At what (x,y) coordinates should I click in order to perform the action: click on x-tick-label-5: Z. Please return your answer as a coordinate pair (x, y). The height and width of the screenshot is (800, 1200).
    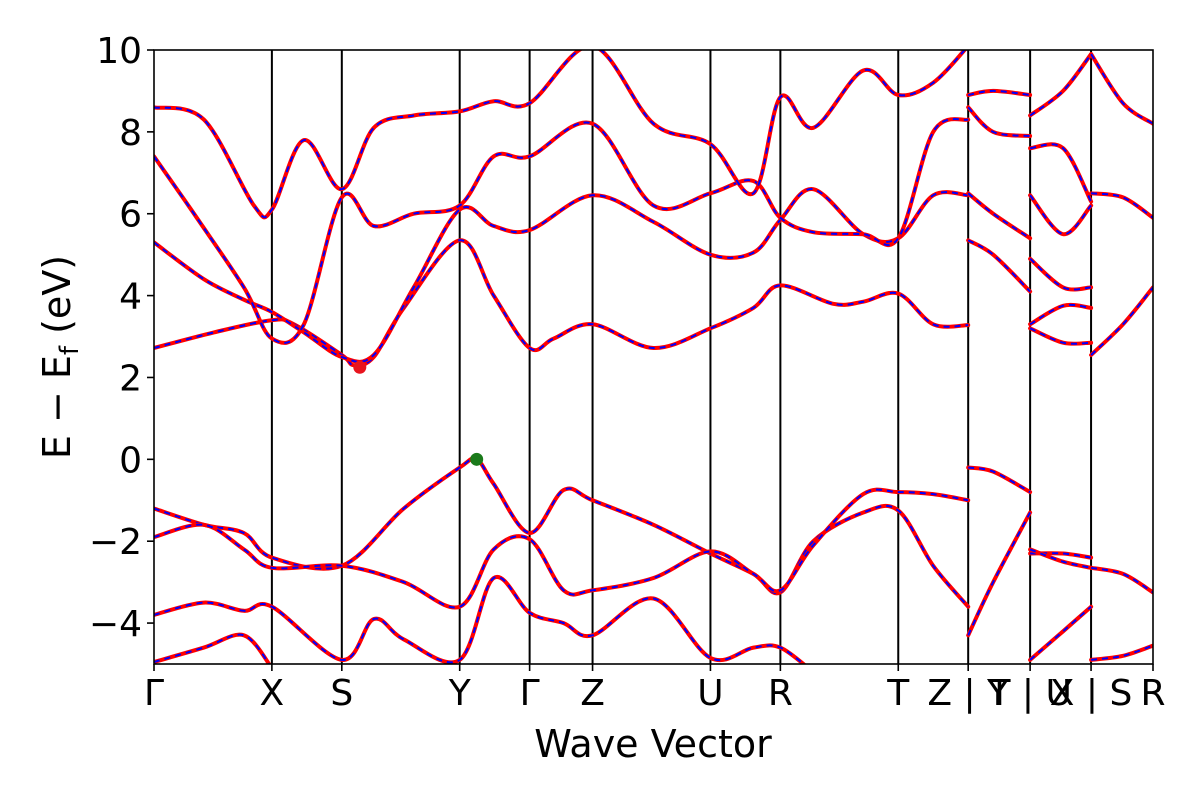
    Looking at the image, I should click on (592, 693).